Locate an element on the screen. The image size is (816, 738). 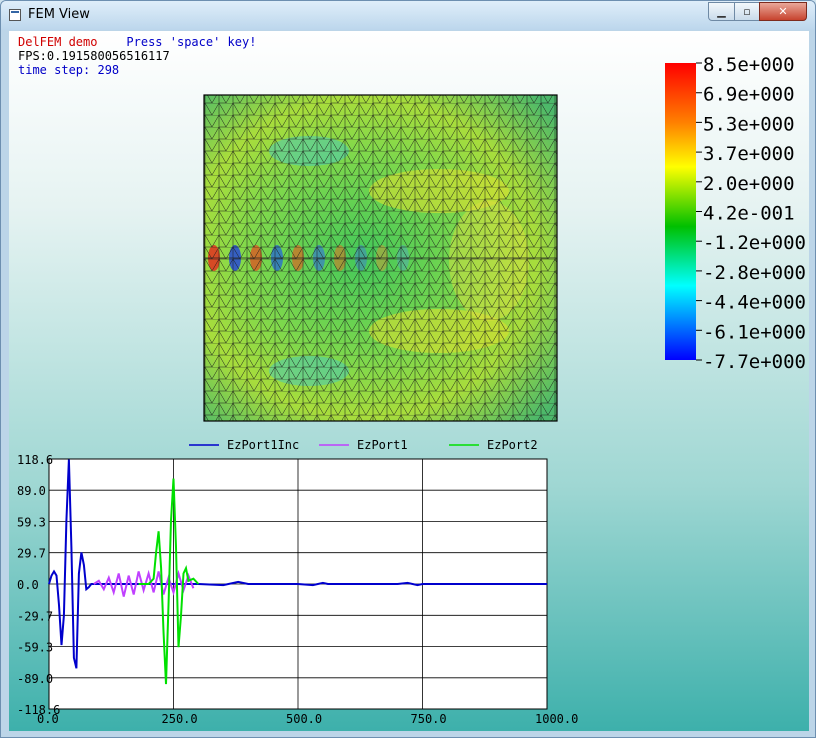
app-icon is located at coordinates (15, 15).